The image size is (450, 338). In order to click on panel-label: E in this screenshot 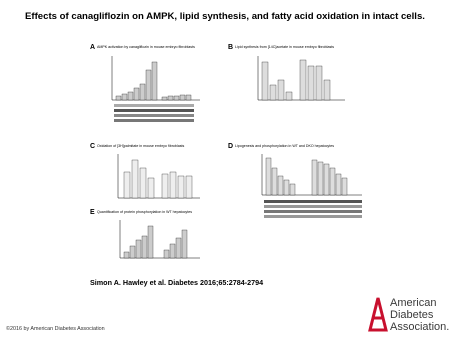, I will do `click(92, 212)`.